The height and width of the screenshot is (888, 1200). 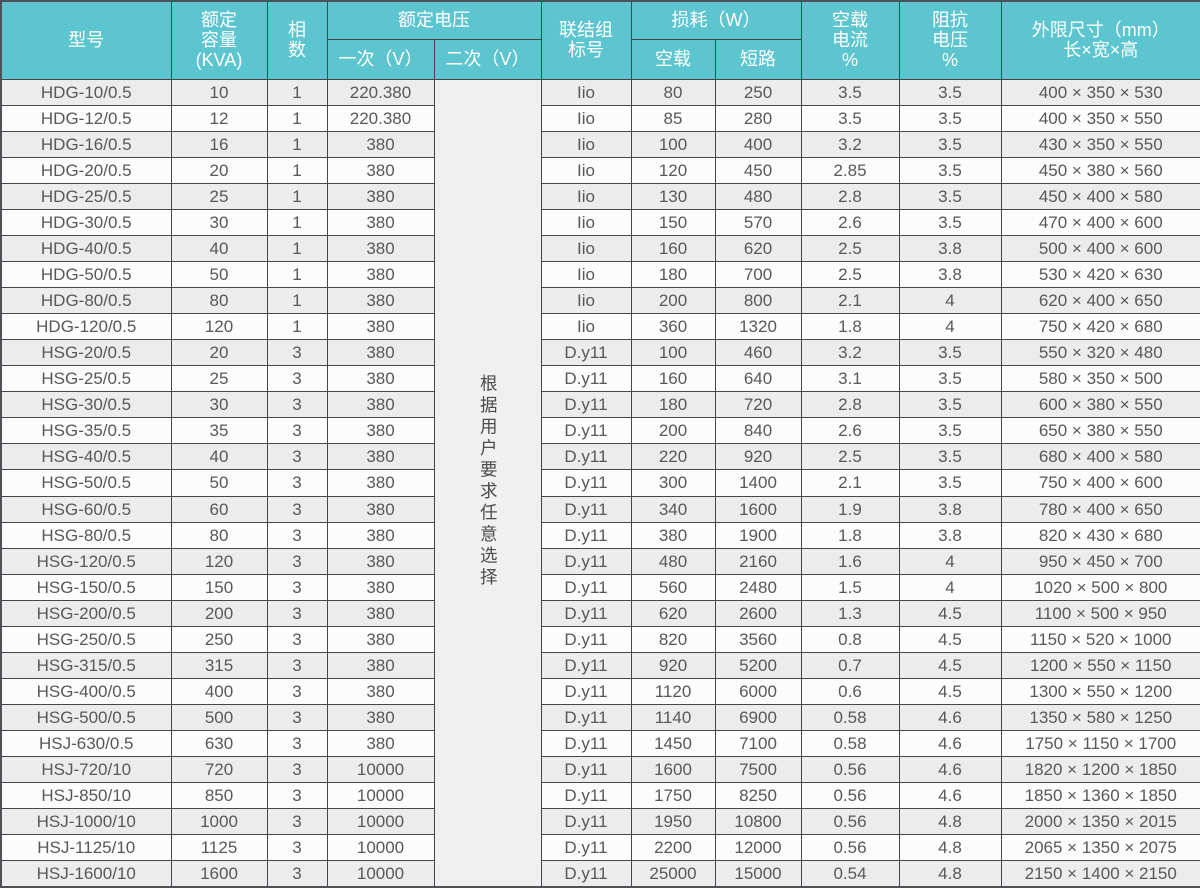 What do you see at coordinates (758, 717) in the screenshot?
I see `cell-short-circuit-loss: 6900` at bounding box center [758, 717].